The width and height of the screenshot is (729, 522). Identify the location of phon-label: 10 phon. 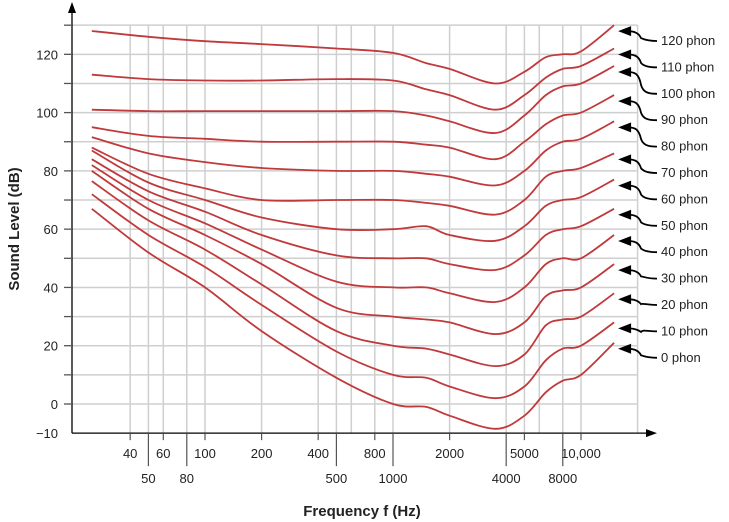
(684, 330).